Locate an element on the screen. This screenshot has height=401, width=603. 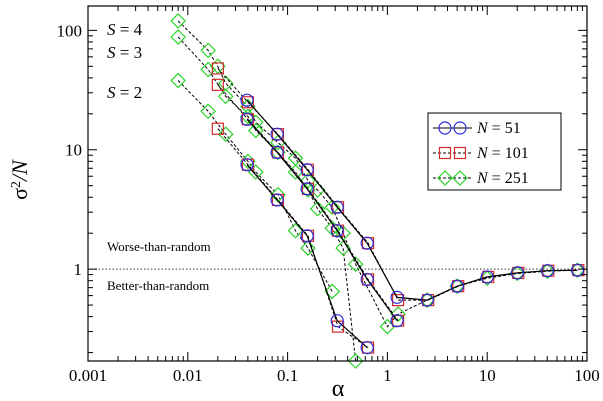
s-label-4: S = 4 is located at coordinates (125, 29).